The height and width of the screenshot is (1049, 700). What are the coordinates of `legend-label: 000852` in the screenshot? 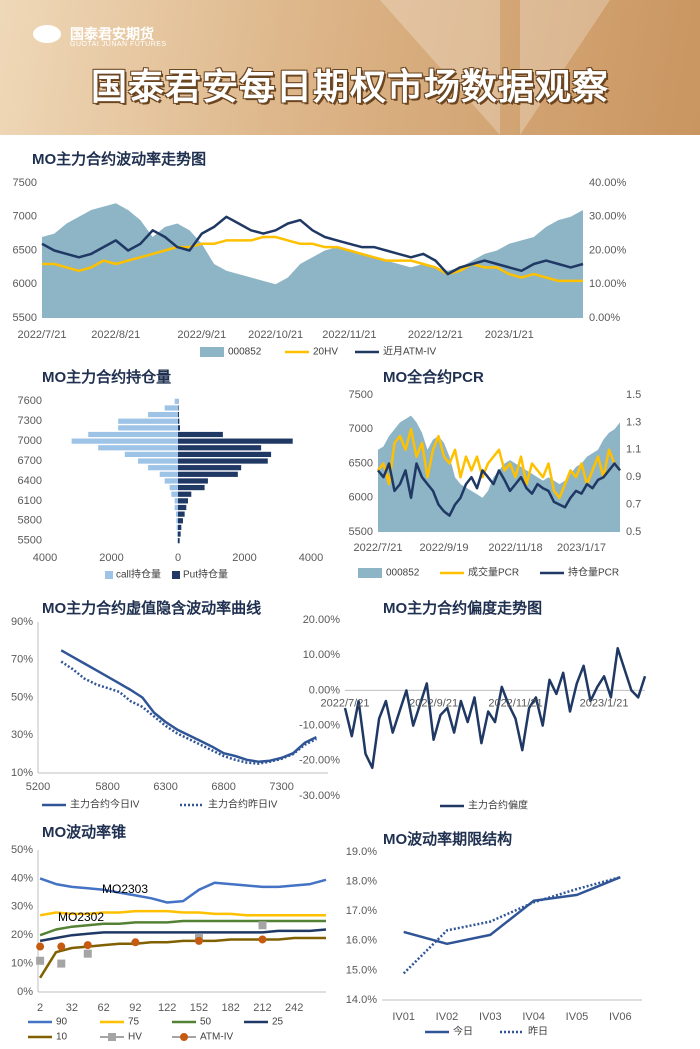 It's located at (245, 352).